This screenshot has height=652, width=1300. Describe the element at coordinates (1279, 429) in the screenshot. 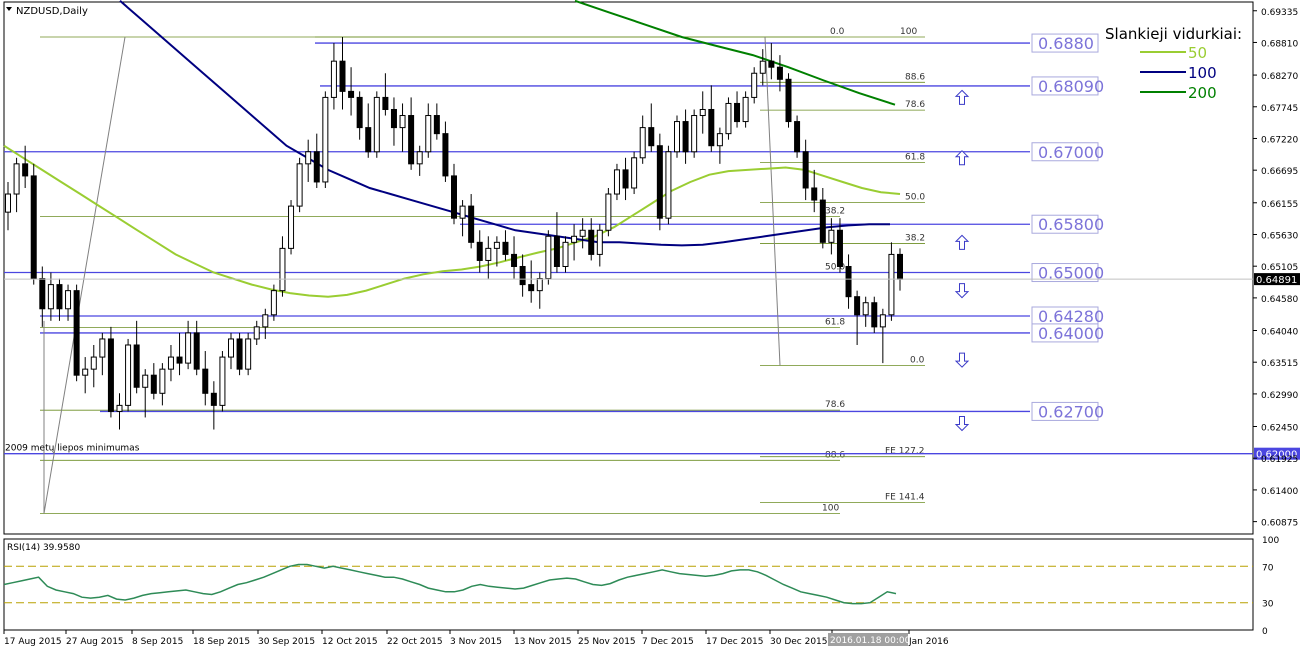

I see `y-tick-label: 0.62450` at that location.